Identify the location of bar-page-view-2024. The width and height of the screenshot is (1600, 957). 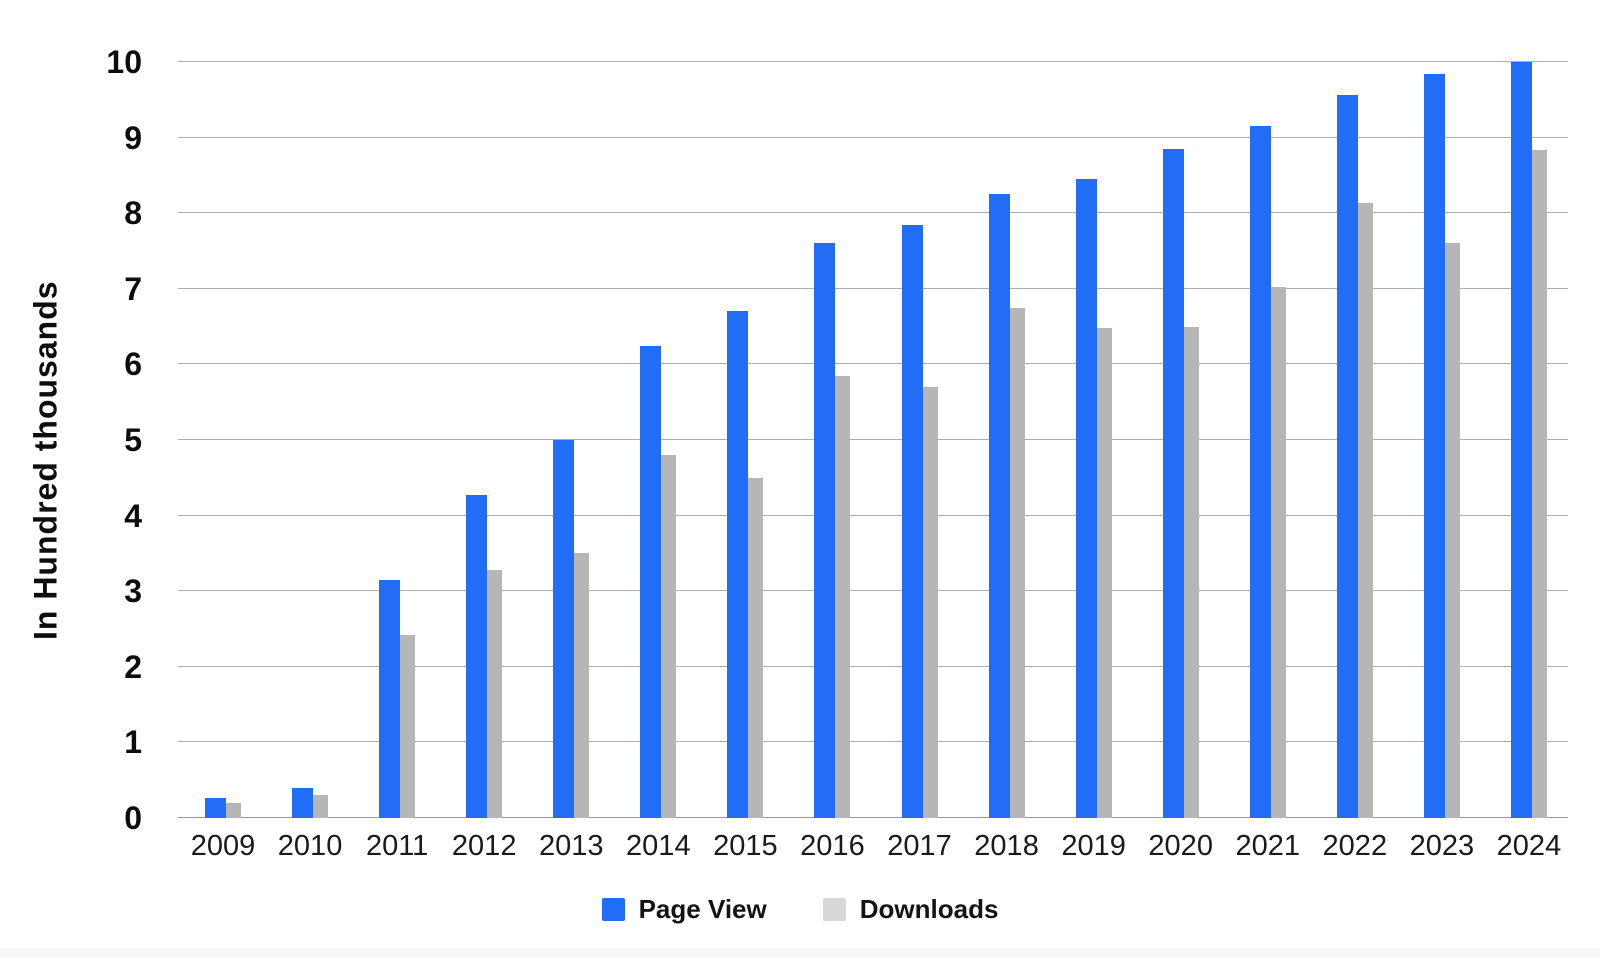
(1521, 440).